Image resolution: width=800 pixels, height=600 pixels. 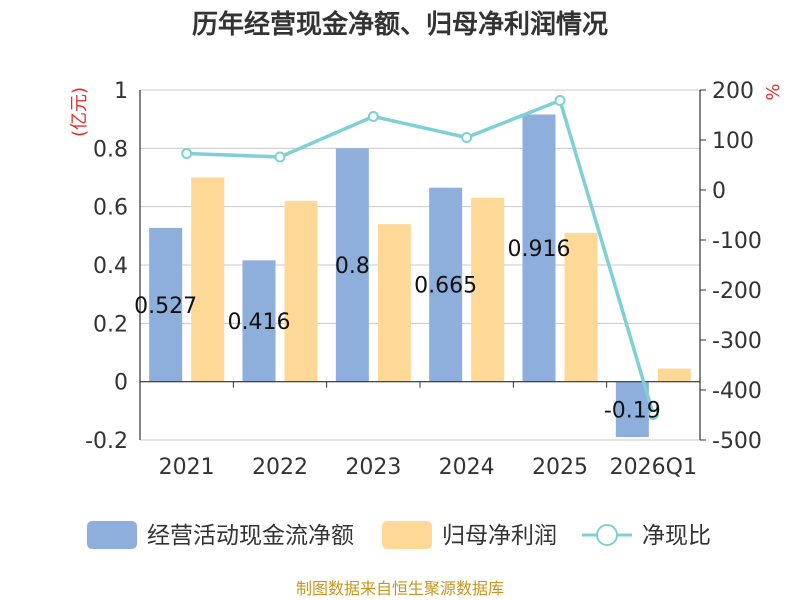 I want to click on source-note: 制图数据来自恒生聚源数据库, so click(x=400, y=588).